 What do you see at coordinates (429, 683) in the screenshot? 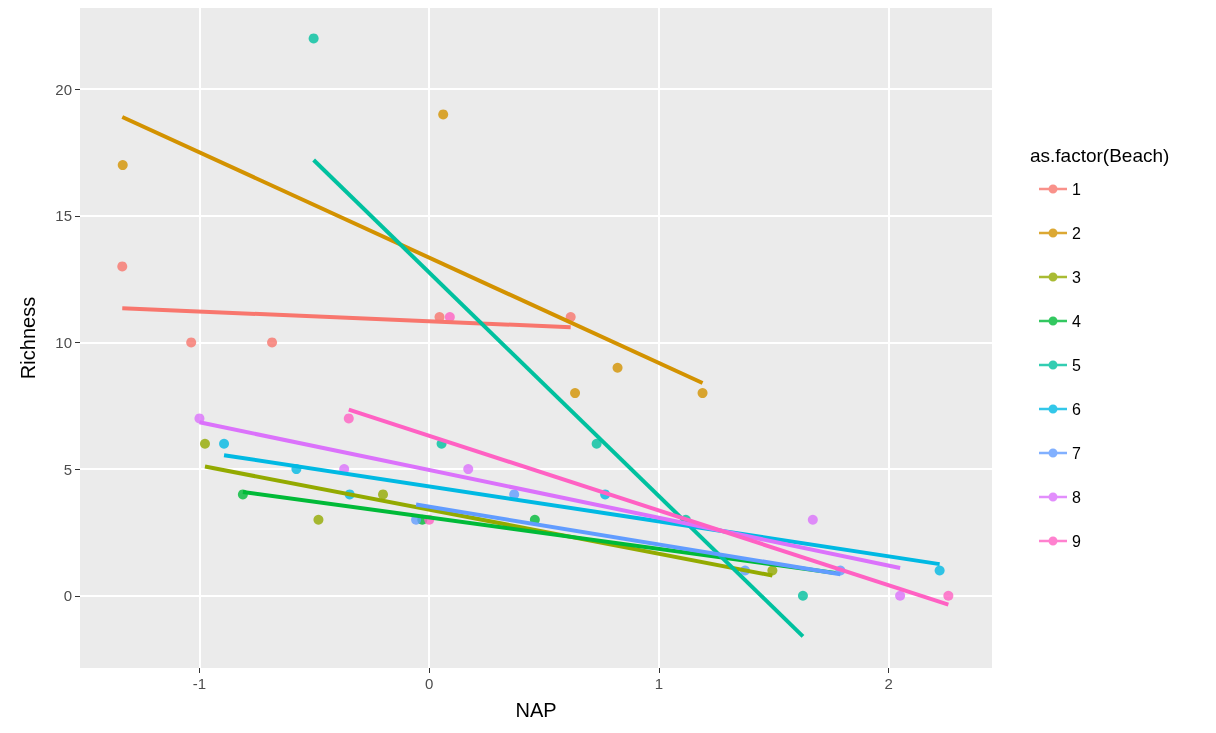
I see `x-tick-label: 0` at bounding box center [429, 683].